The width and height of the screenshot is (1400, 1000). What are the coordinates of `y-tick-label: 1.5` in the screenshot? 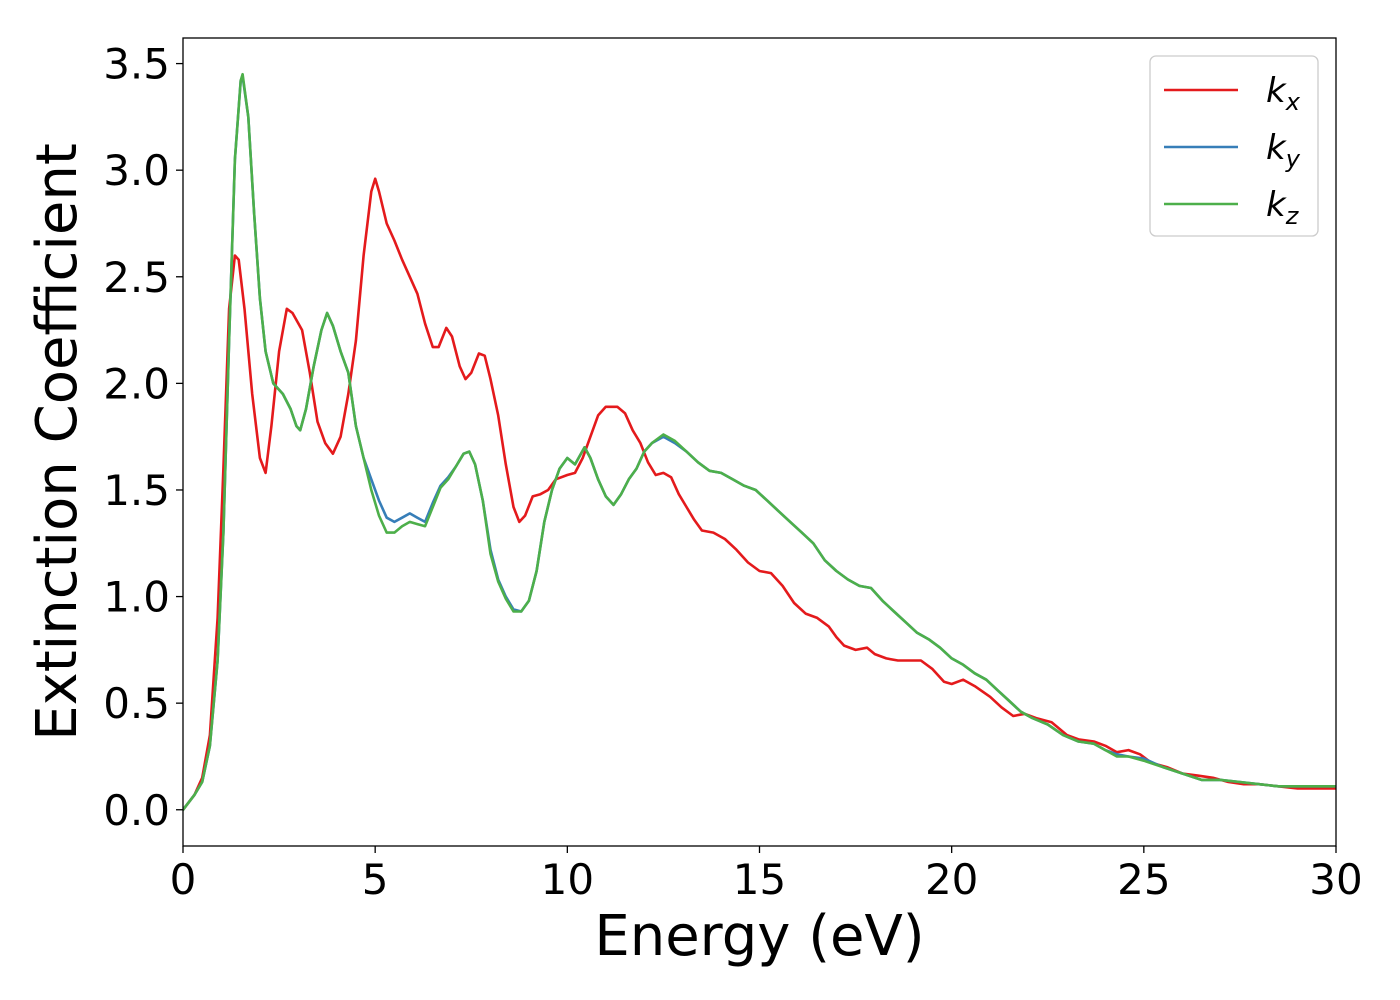 It's located at (136, 490).